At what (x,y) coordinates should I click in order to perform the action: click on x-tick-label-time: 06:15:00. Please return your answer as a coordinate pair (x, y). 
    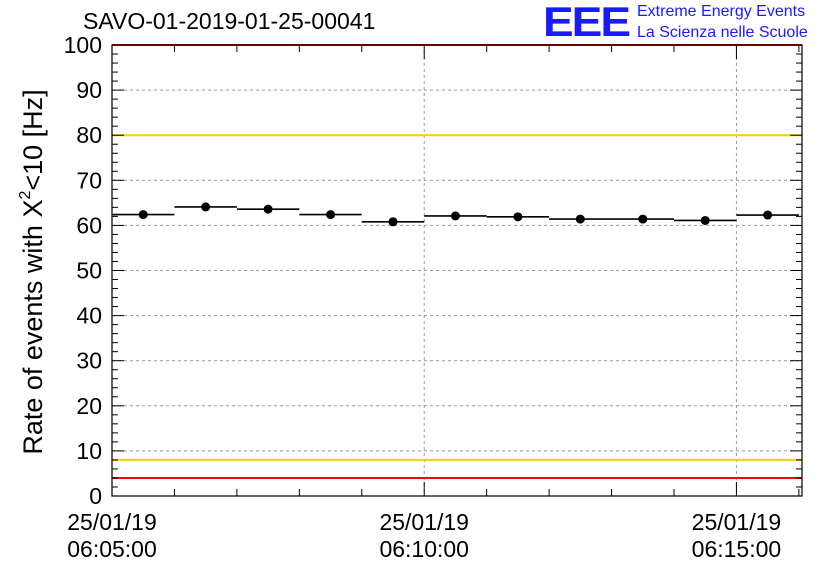
    Looking at the image, I should click on (737, 549).